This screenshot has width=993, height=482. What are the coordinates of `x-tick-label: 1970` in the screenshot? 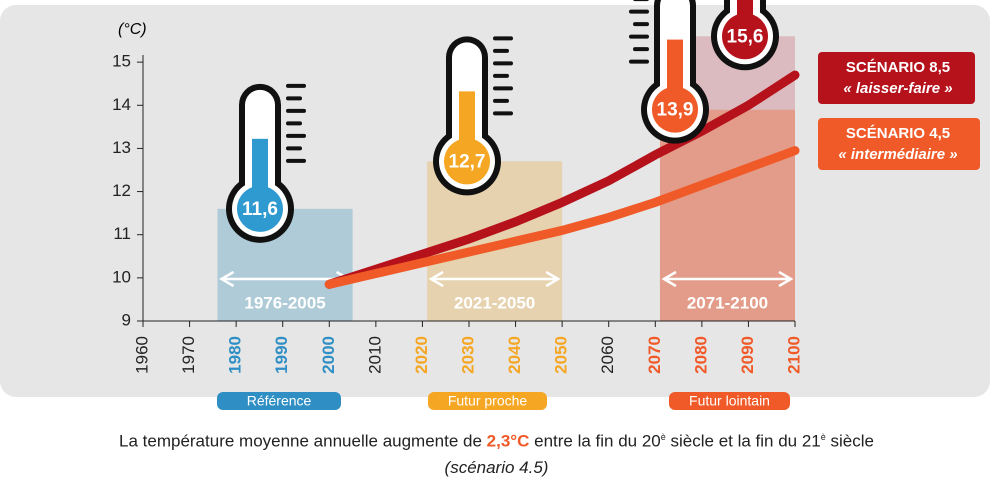 It's located at (188, 355).